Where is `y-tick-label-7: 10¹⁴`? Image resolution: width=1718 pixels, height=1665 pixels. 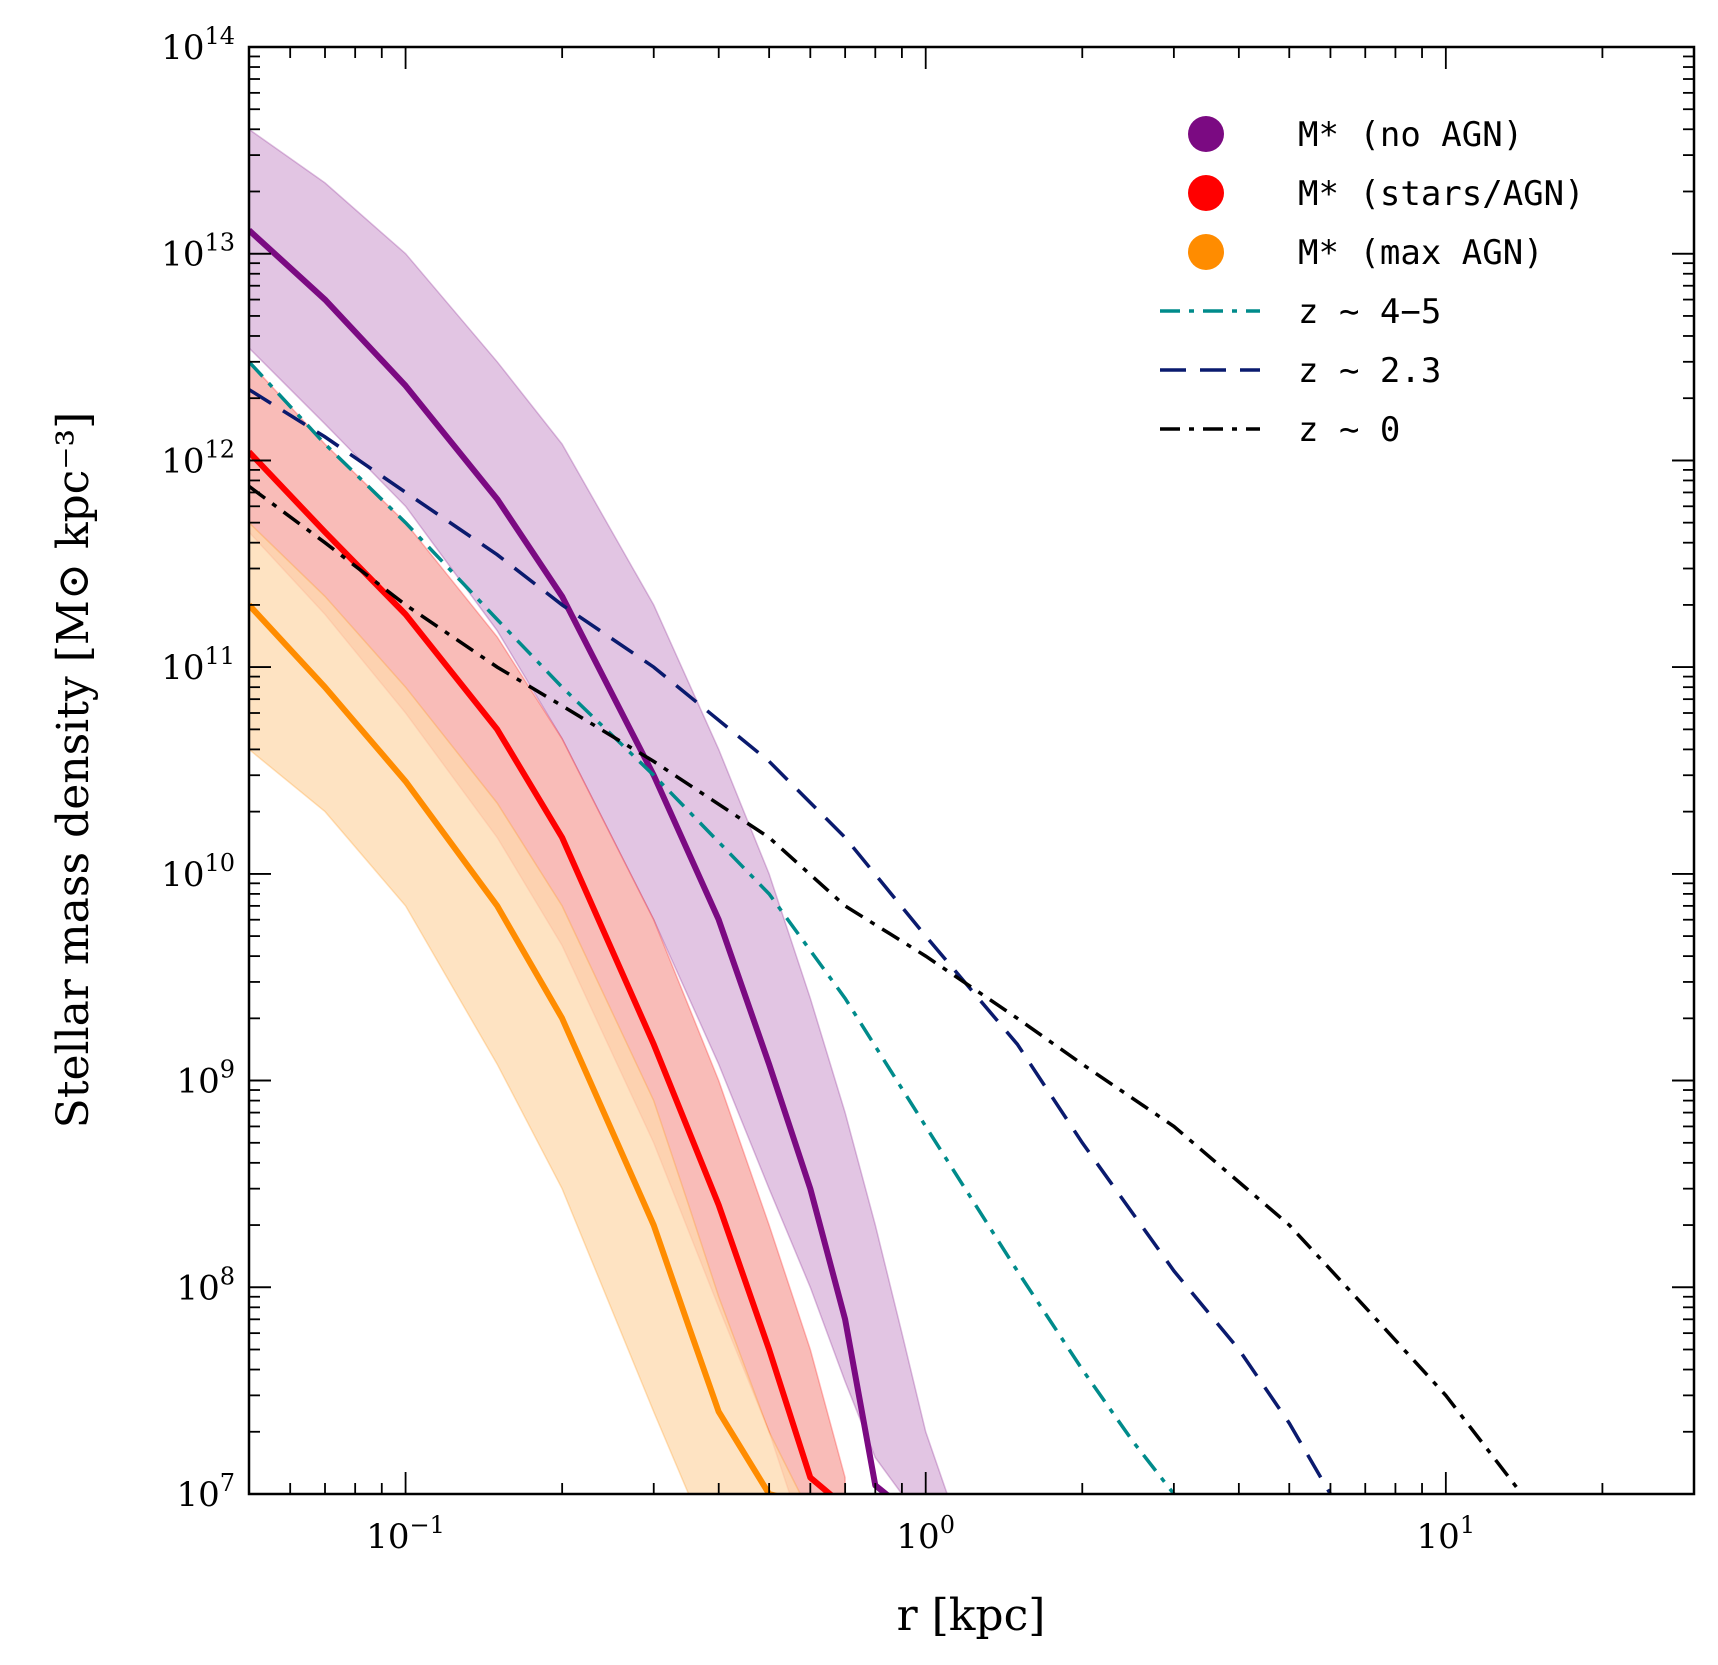
y-tick-label-7: 10¹⁴ is located at coordinates (198, 45).